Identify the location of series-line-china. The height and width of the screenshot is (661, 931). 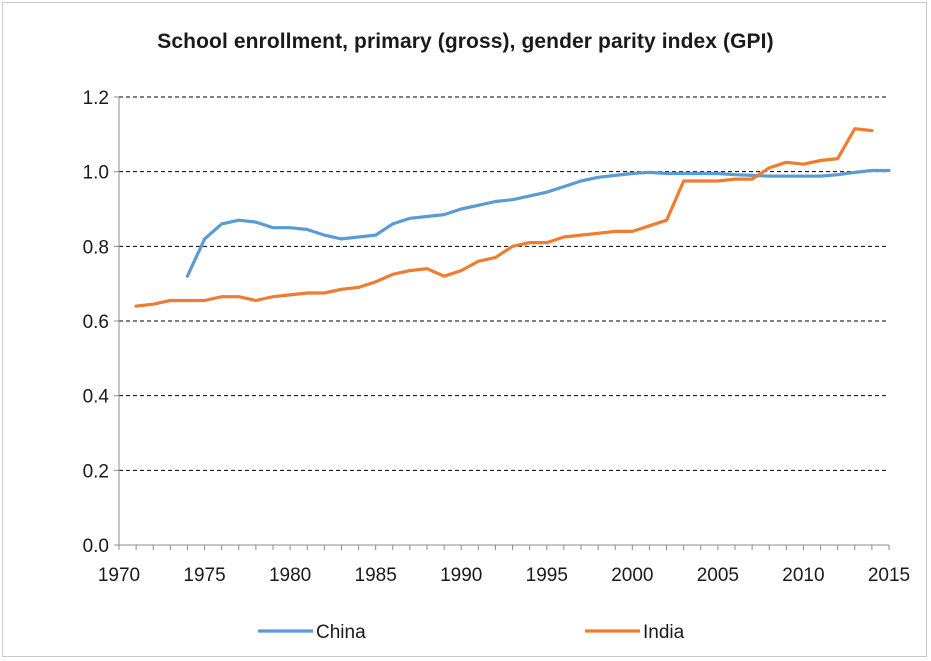
(538, 223).